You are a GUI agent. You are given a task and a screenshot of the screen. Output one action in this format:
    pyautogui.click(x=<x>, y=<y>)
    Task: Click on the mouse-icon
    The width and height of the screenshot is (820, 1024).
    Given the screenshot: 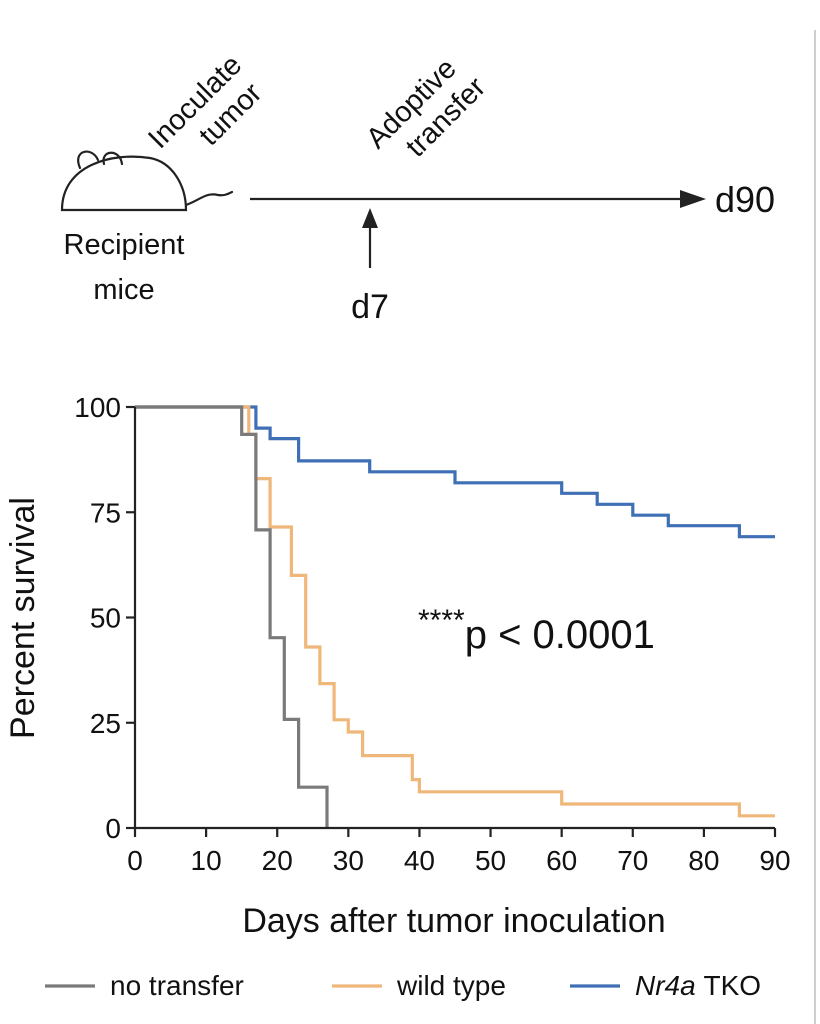 What is the action you would take?
    pyautogui.click(x=147, y=181)
    